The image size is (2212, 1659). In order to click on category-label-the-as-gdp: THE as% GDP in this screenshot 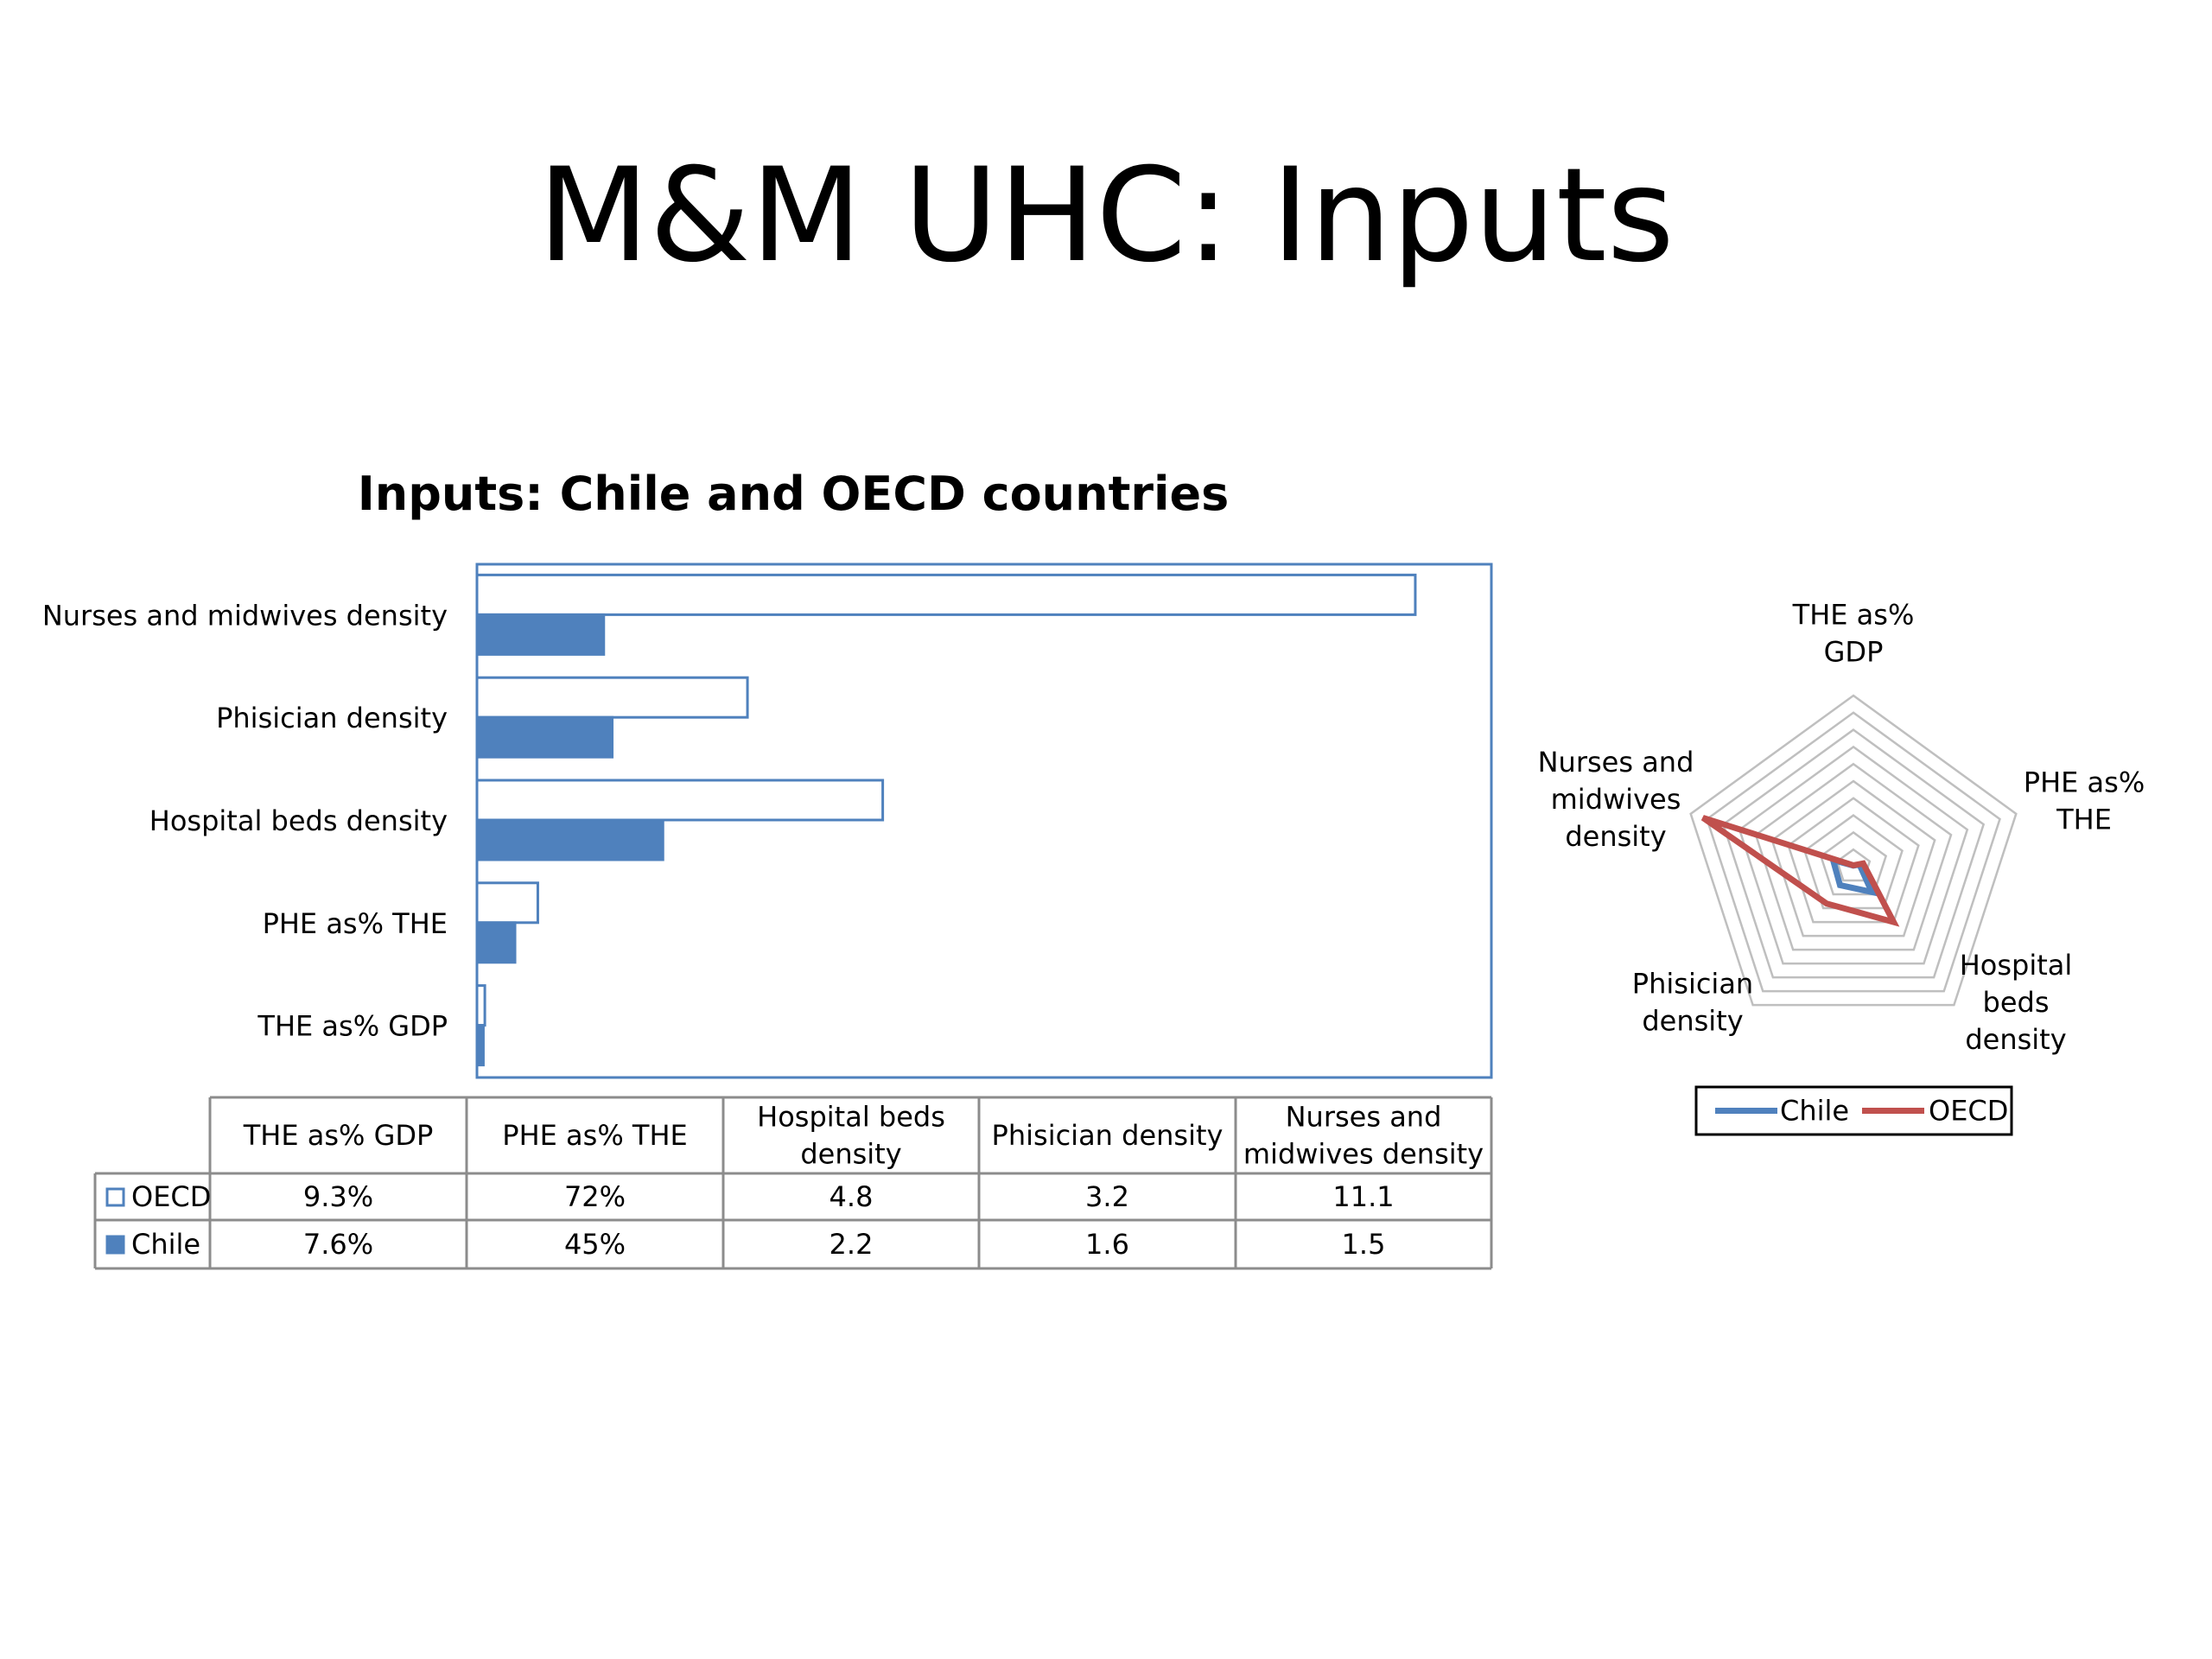, I will do `click(352, 1026)`.